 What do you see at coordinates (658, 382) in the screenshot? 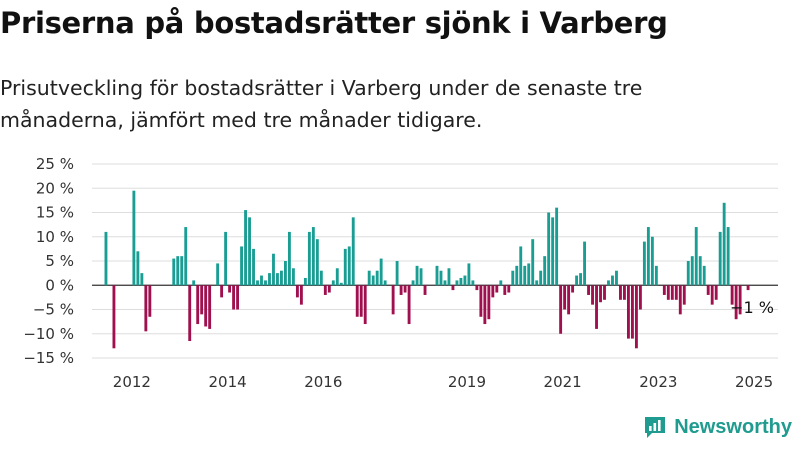
I see `x-tick-label: 2023` at bounding box center [658, 382].